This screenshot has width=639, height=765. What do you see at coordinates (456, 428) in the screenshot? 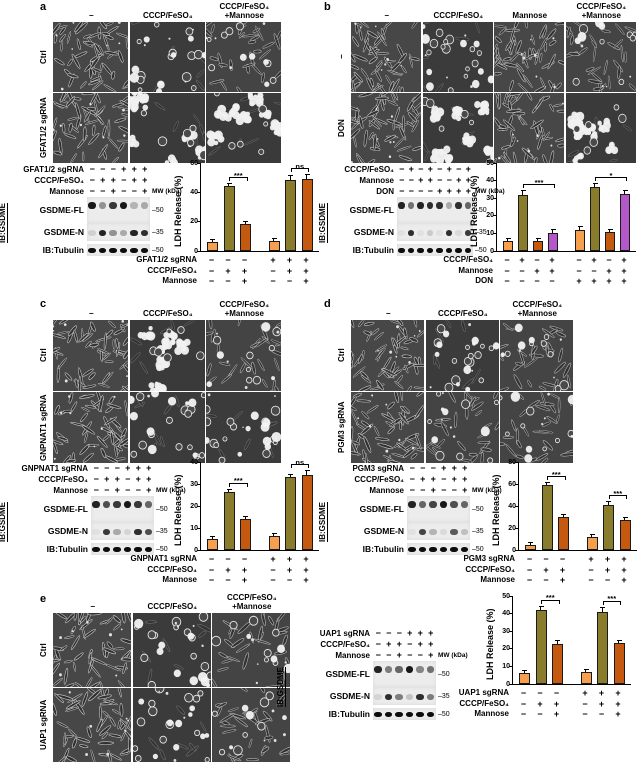
I see `micro-row: PGM3 sgRNA` at bounding box center [456, 428].